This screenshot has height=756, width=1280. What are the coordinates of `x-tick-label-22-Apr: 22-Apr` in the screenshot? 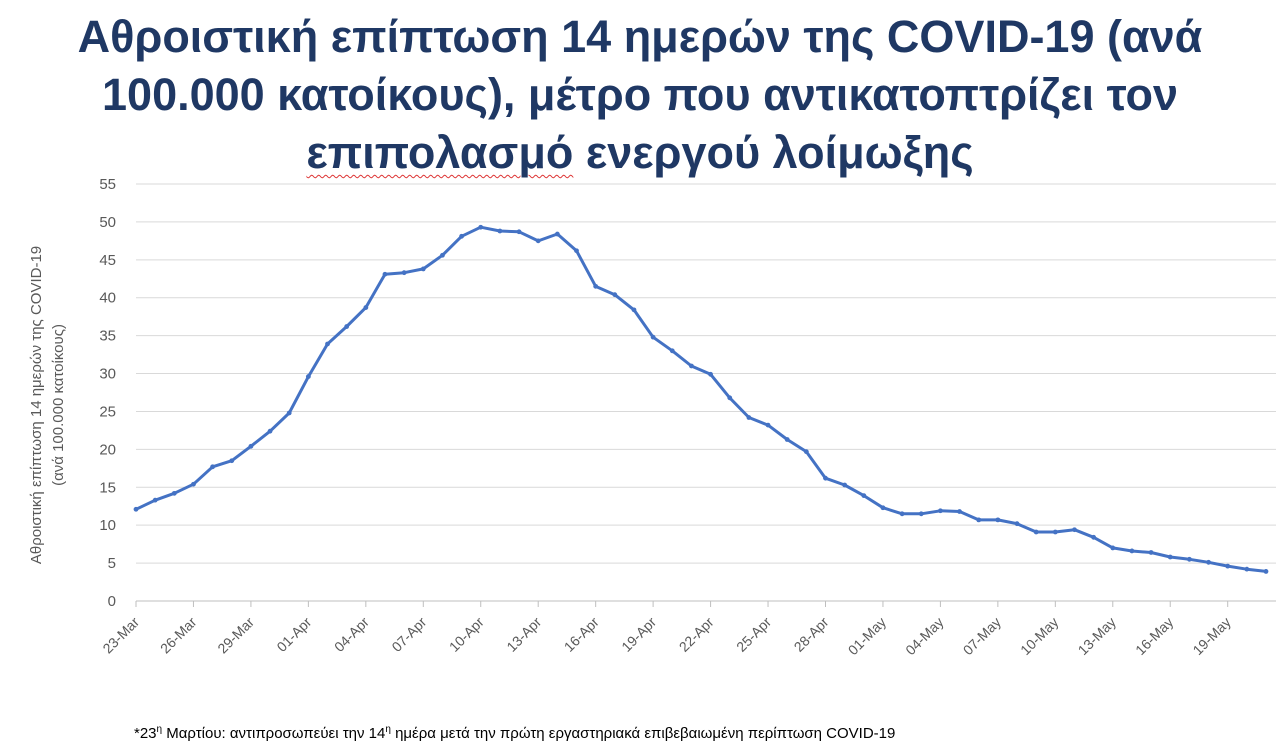 It's located at (696, 634).